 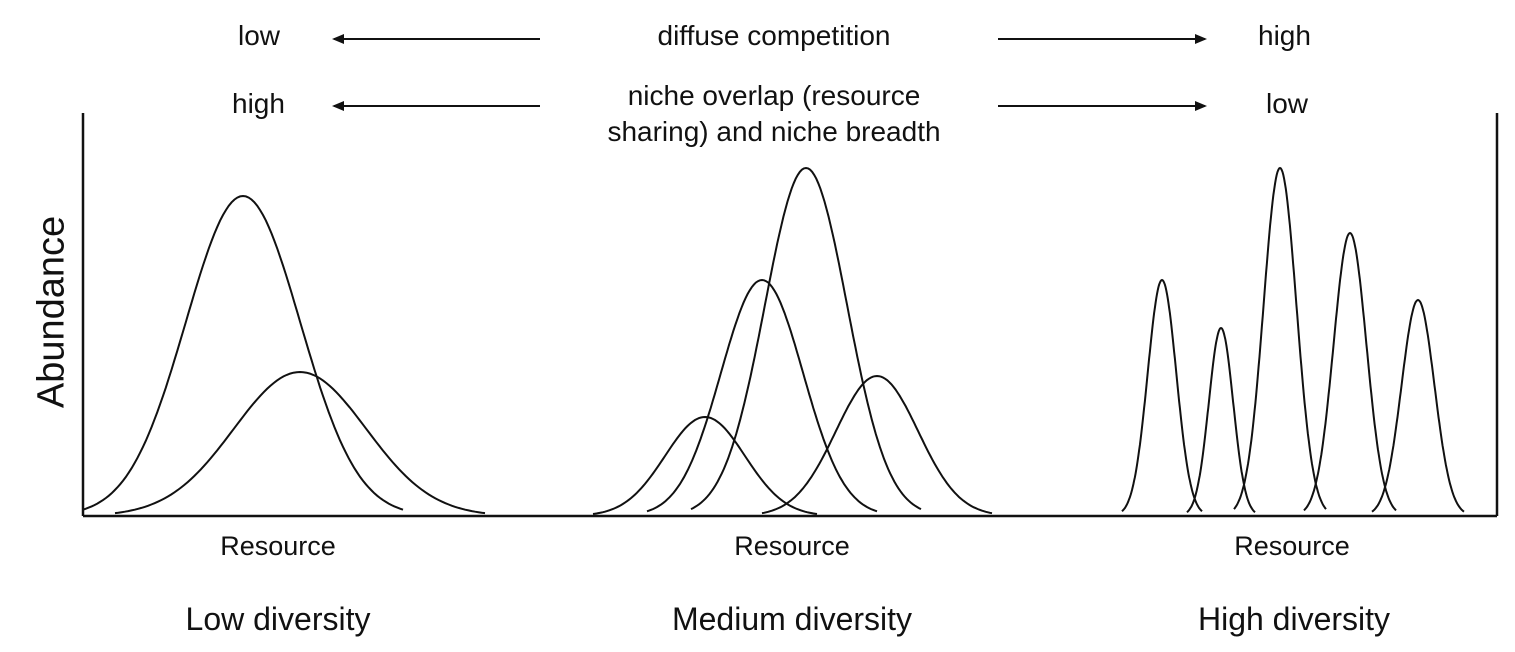 I want to click on diffuse-competition-label: diffuse competition, so click(x=774, y=35).